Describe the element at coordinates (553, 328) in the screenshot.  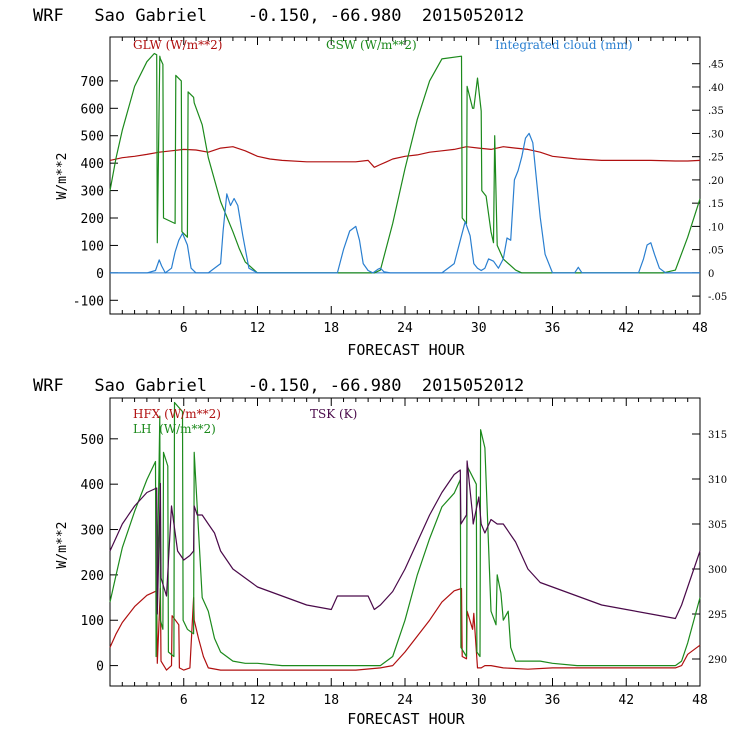
I see `chart-1-xtick-label: 36` at that location.